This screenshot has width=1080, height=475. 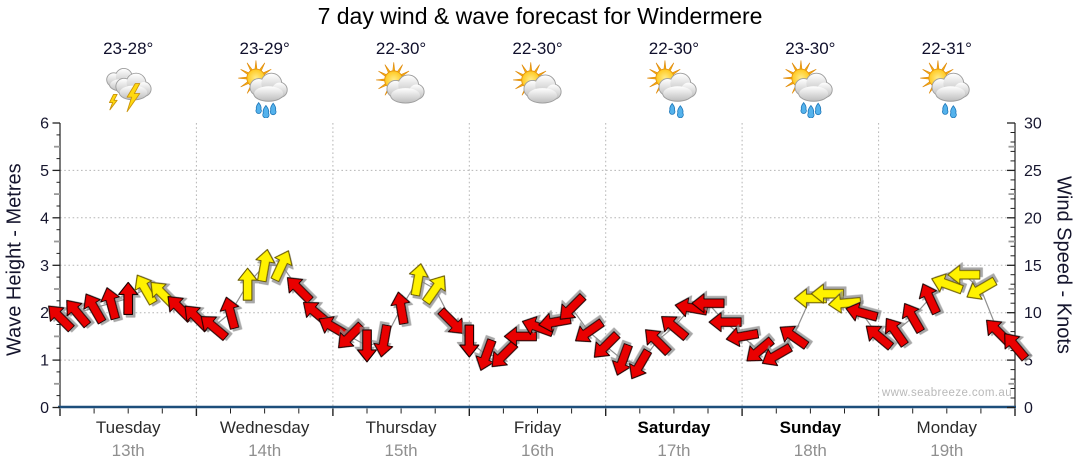 What do you see at coordinates (128, 427) in the screenshot?
I see `day-name: Tuesday` at bounding box center [128, 427].